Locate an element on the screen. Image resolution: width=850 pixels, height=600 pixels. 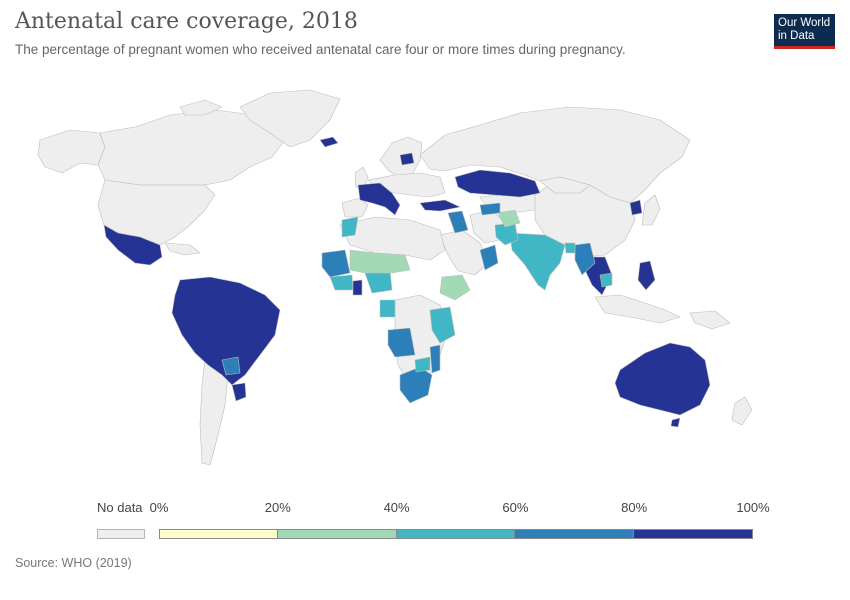
logo-line-2: in Data is located at coordinates (796, 36).